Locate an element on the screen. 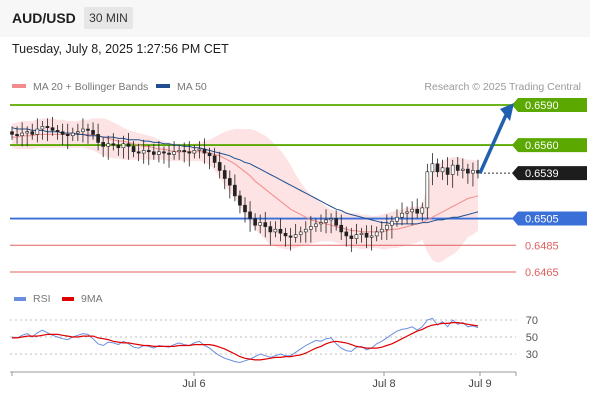 Image resolution: width=590 pixels, height=400 pixels. rsi-legend-label-0: RSI is located at coordinates (42, 299).